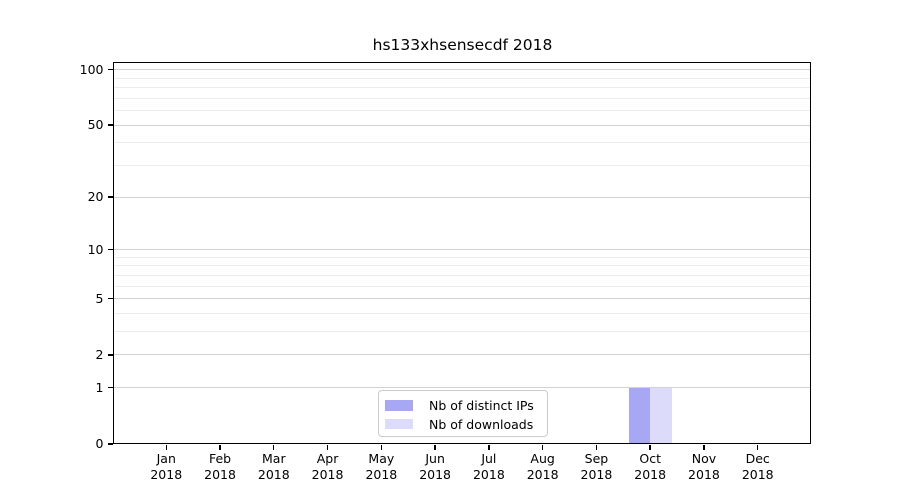  Describe the element at coordinates (273, 466) in the screenshot. I see `x-tick-label: Mar 2018` at that location.